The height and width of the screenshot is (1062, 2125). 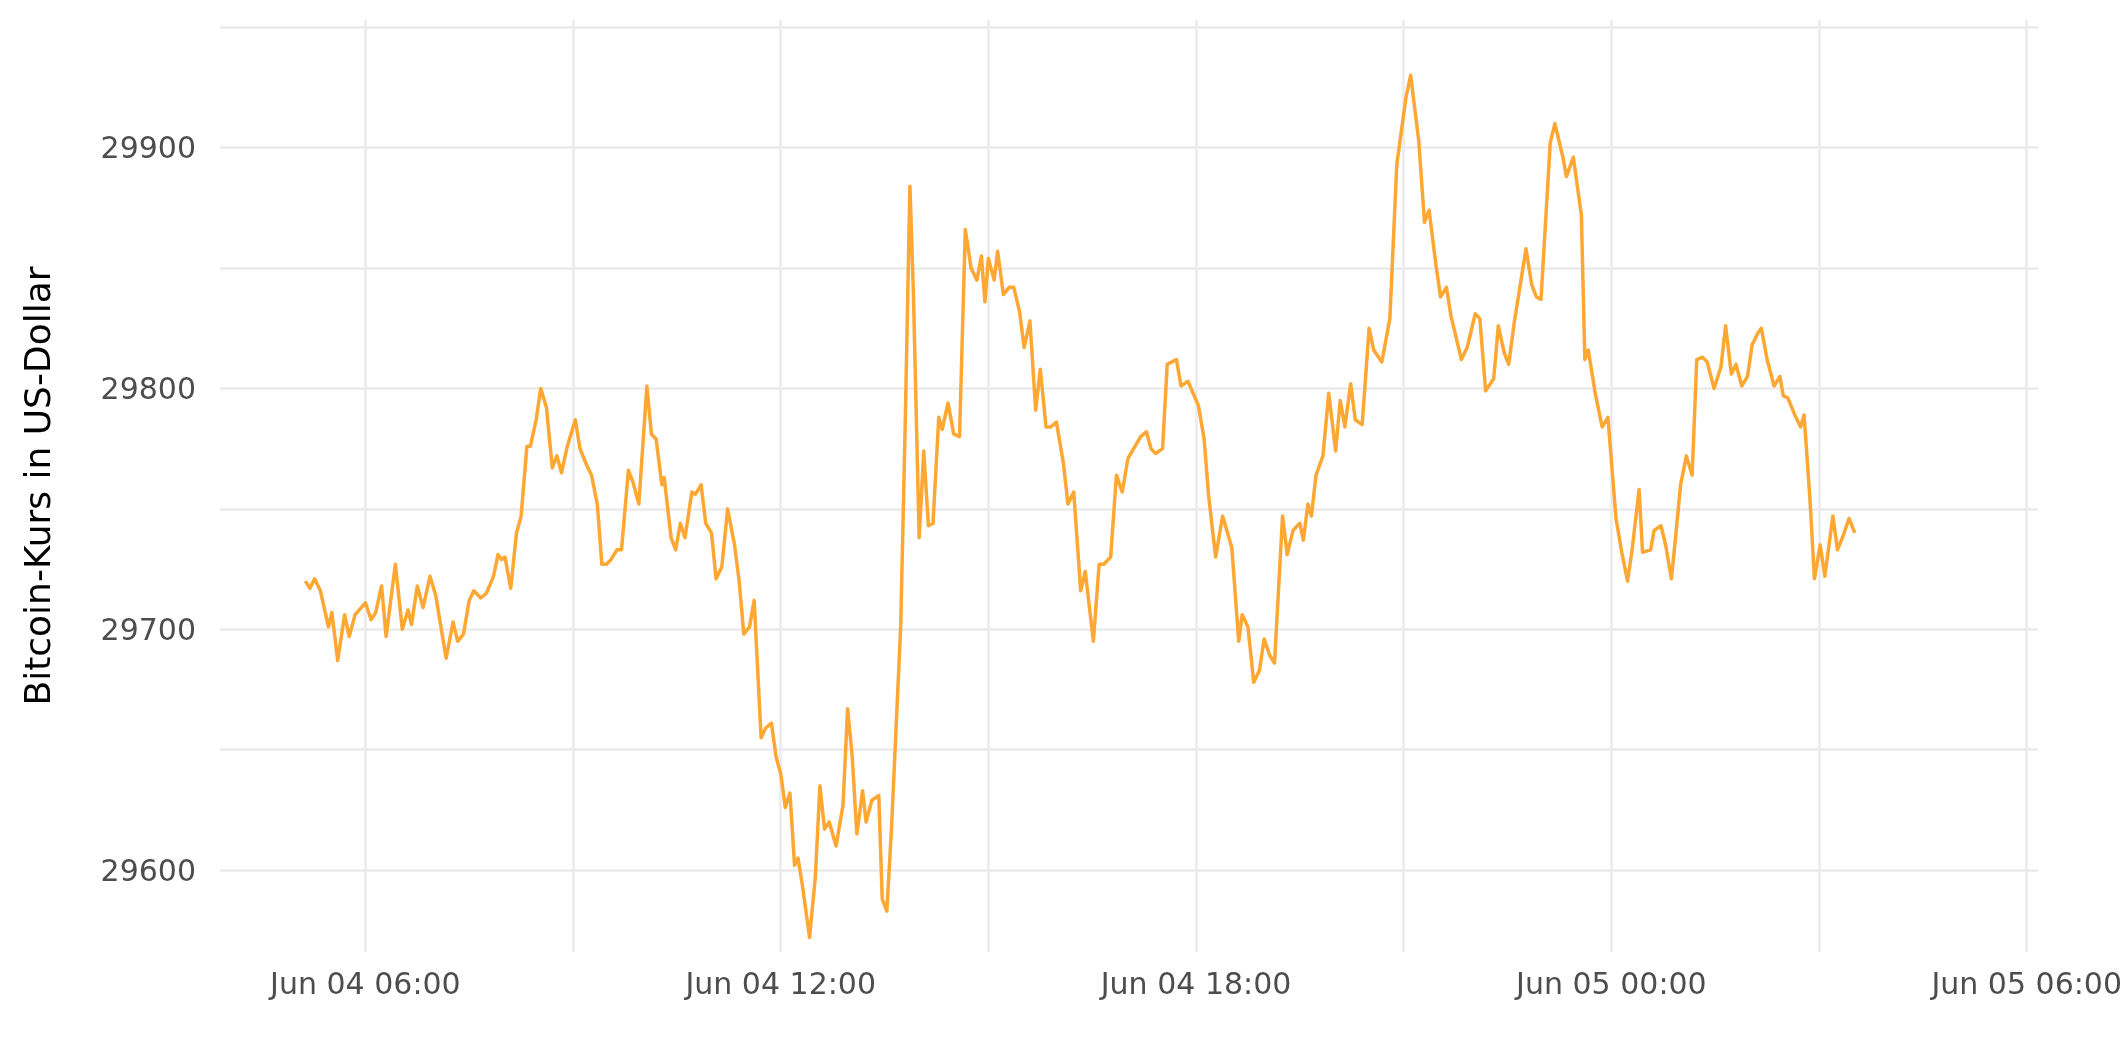 What do you see at coordinates (1195, 983) in the screenshot?
I see `x-tick-label: Jun 04 18:00` at bounding box center [1195, 983].